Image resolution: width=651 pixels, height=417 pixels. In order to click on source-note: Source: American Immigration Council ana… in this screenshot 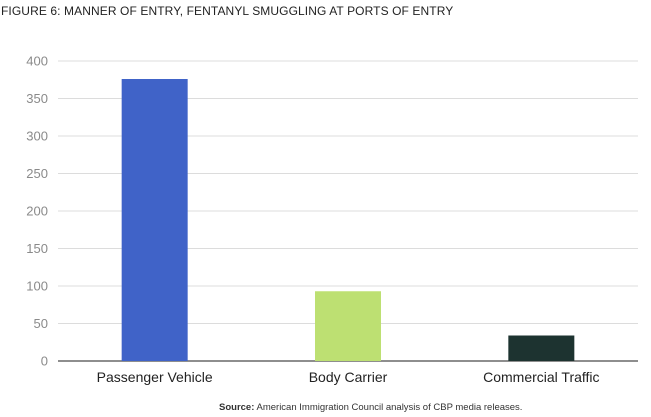, I will do `click(370, 407)`.